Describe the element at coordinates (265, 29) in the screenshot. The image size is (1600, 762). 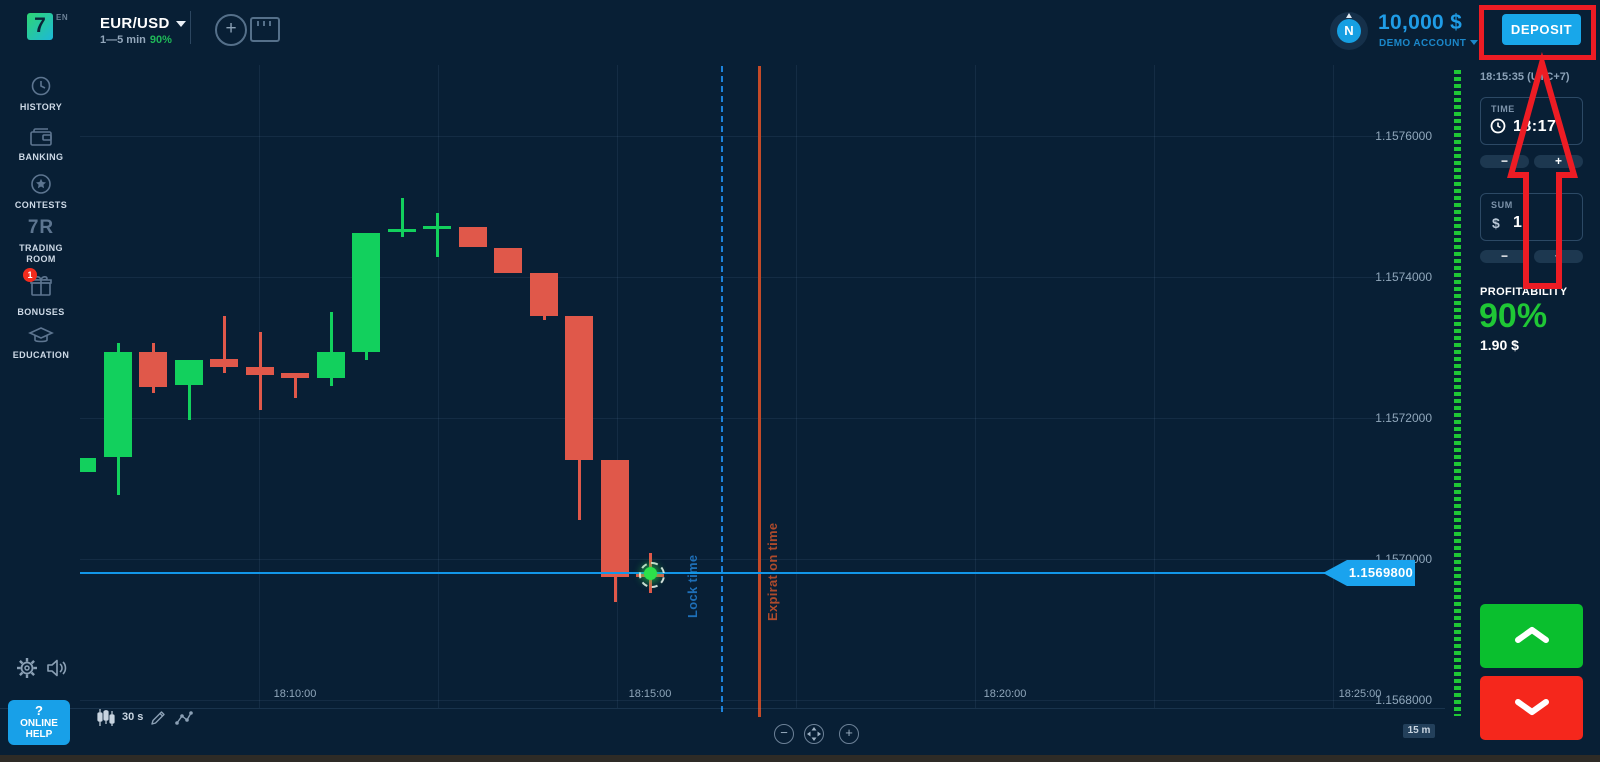
I see `hotkeys-icon` at that location.